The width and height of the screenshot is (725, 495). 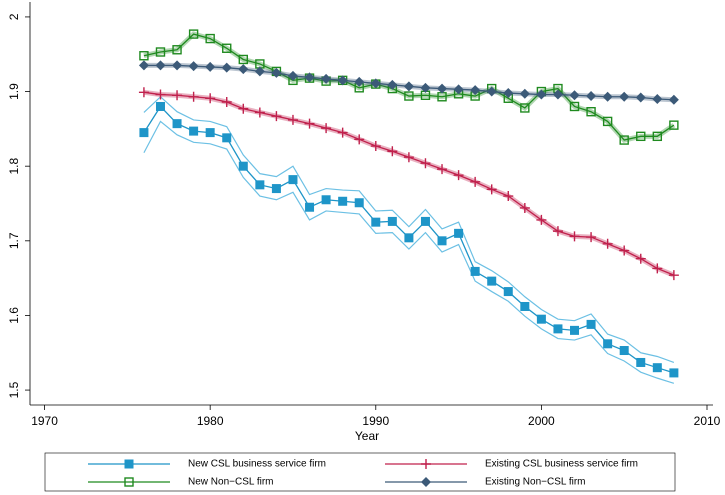 What do you see at coordinates (541, 421) in the screenshot?
I see `x-tick-label: 2000` at bounding box center [541, 421].